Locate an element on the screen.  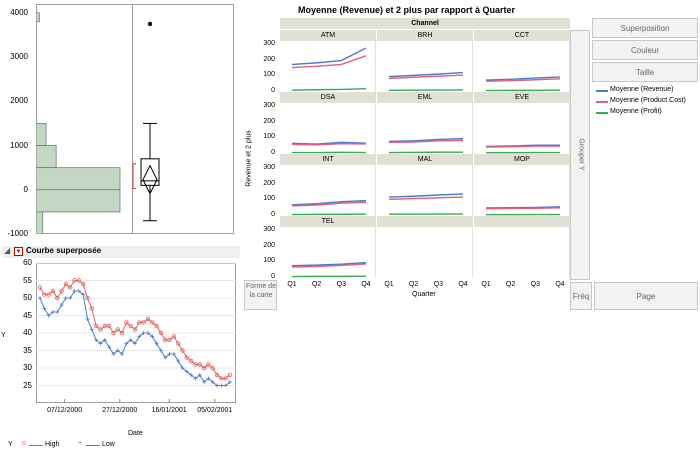
color-zone-button: Couleur is located at coordinates (645, 50).